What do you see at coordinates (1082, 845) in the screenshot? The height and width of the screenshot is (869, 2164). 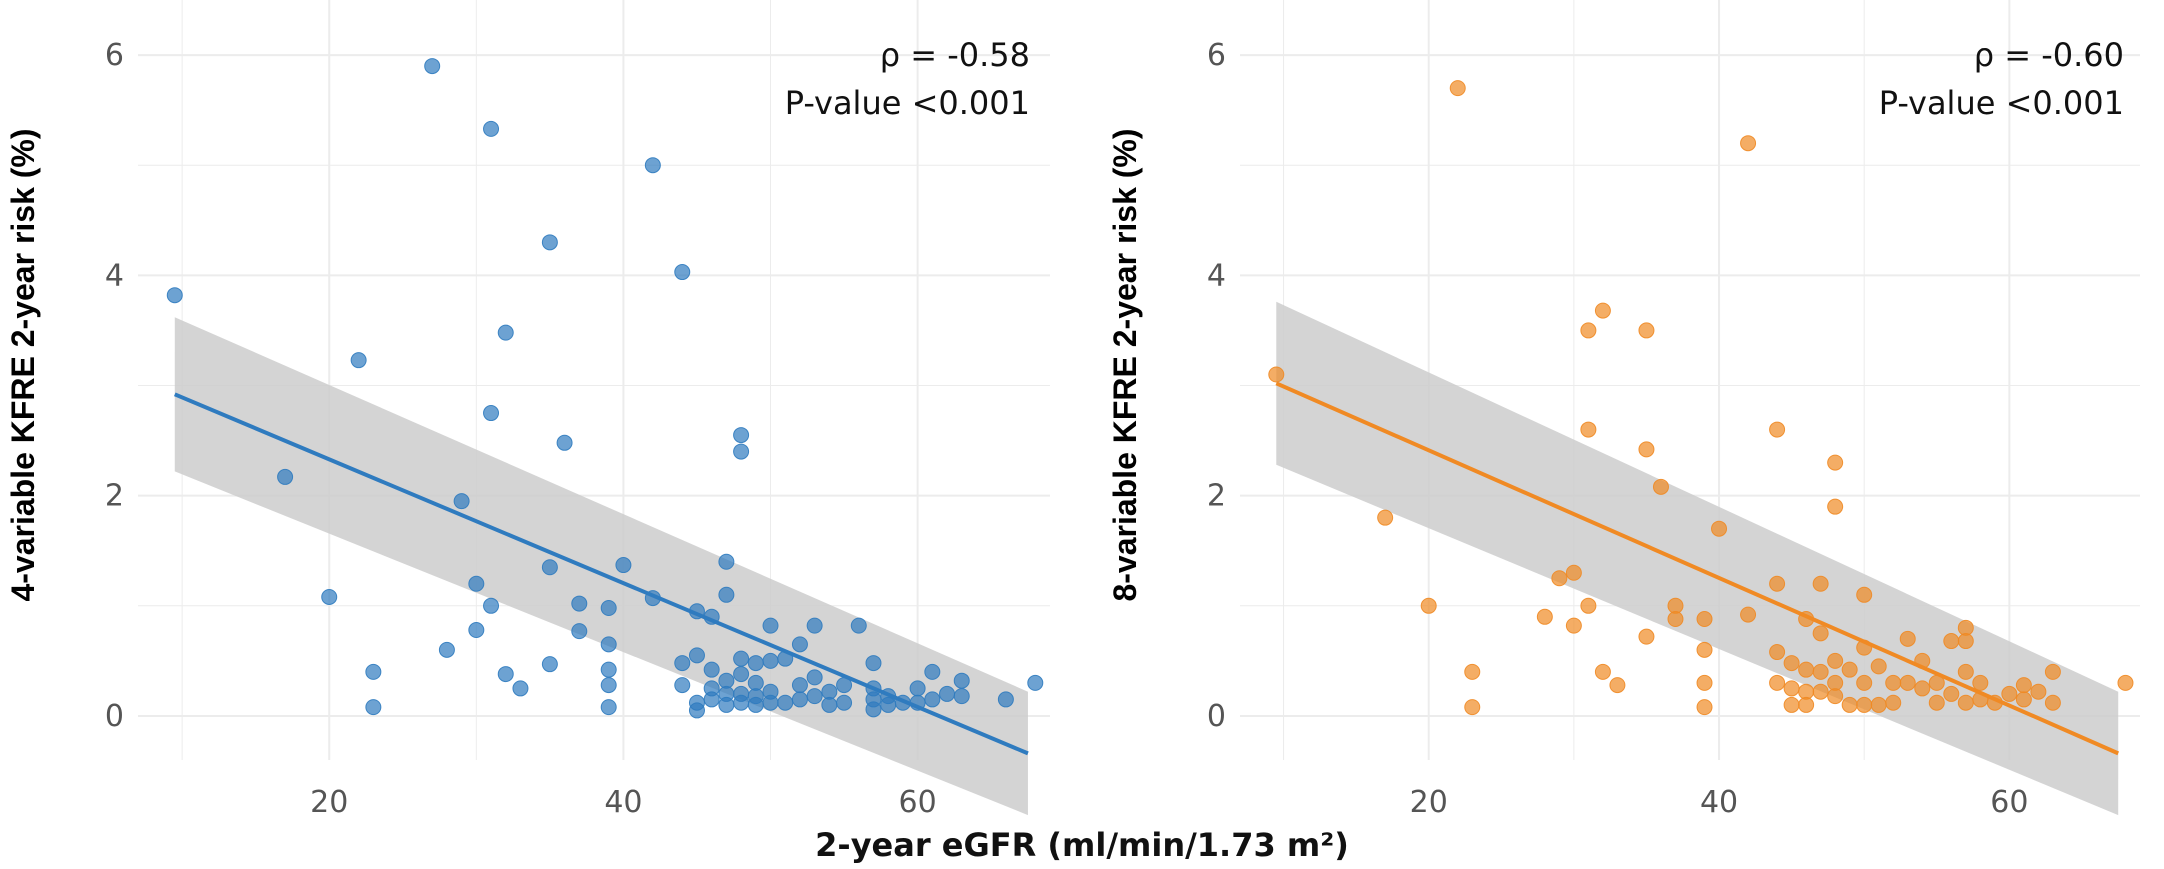 I see `x-axis-label: 2-year eGFR (ml/min/1.73 m²)` at bounding box center [1082, 845].